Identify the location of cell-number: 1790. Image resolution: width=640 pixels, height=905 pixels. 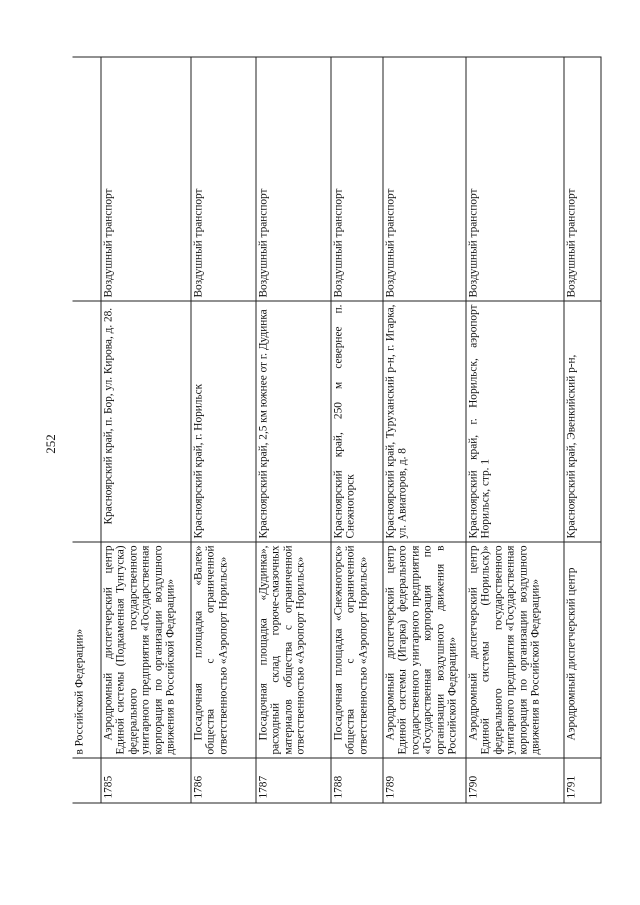
(514, 780).